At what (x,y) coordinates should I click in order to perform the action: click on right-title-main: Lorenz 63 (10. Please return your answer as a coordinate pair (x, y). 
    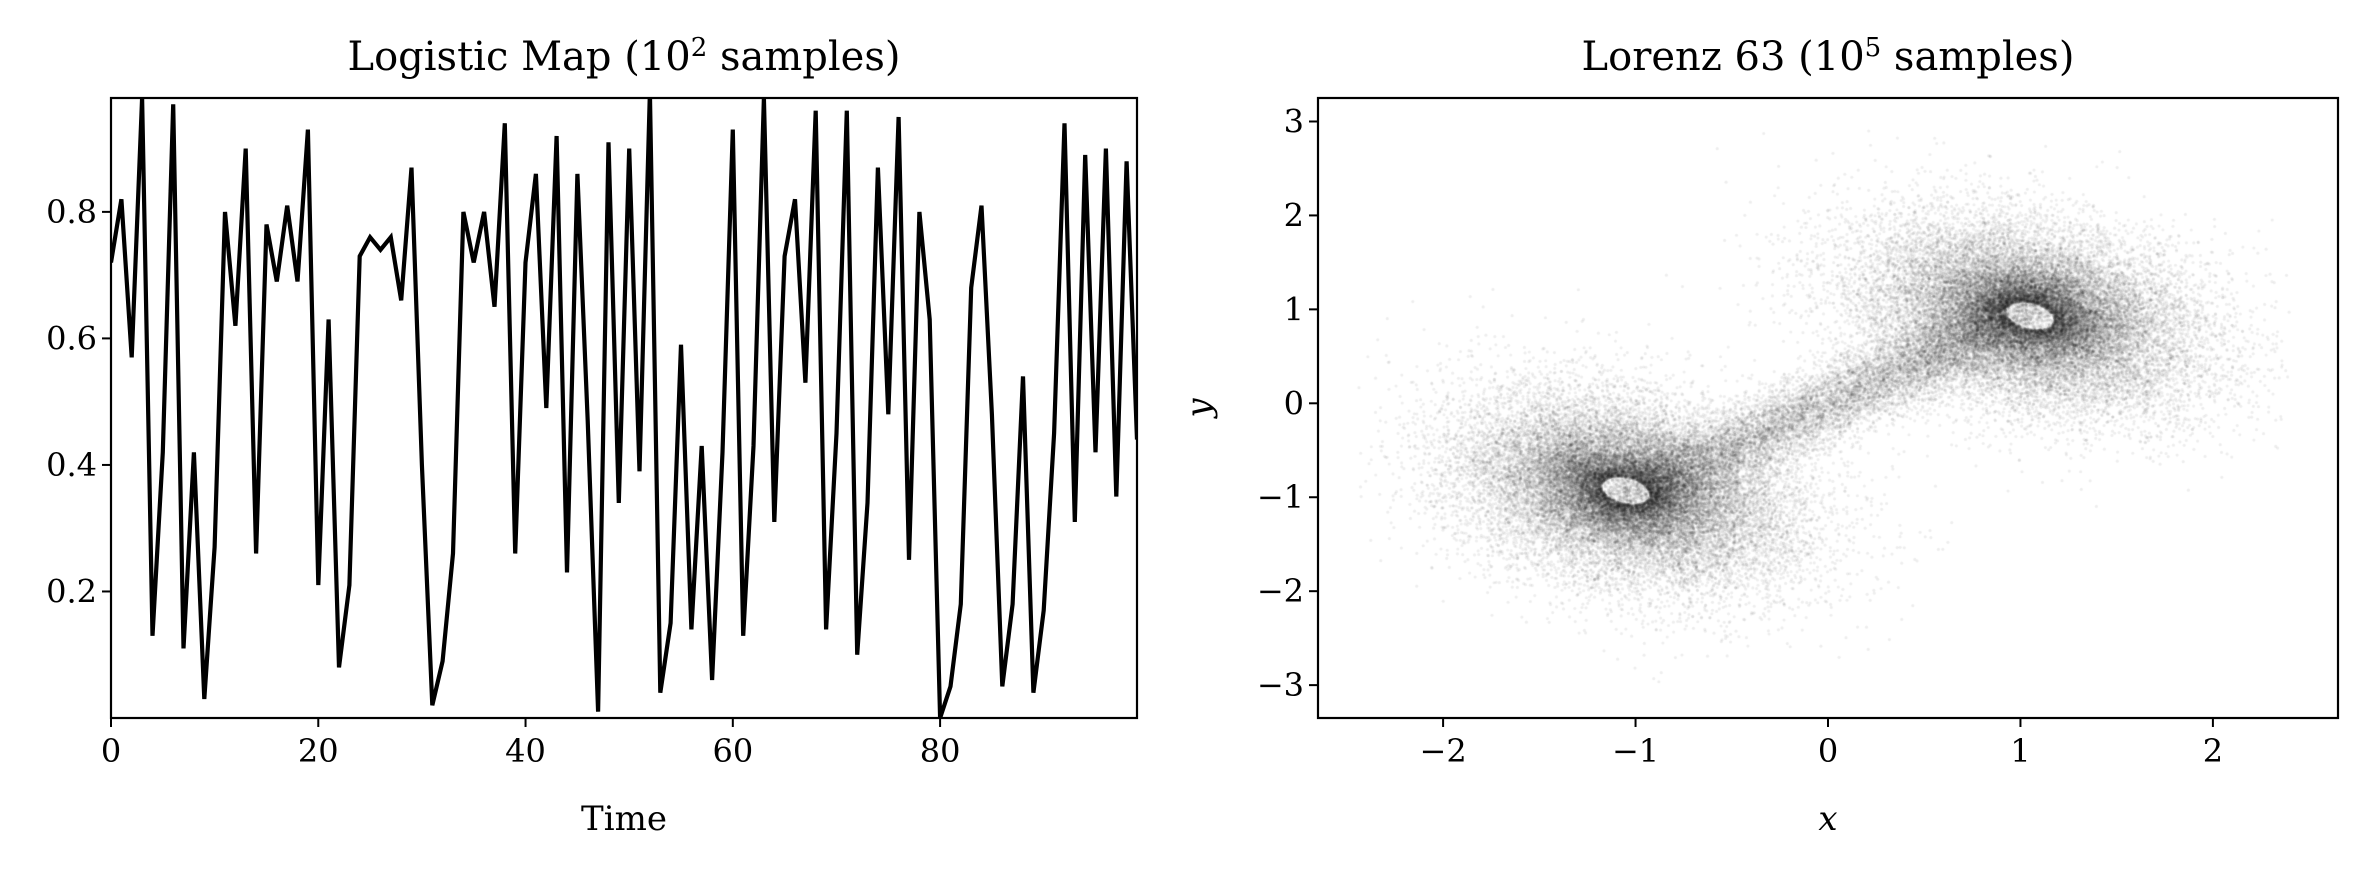
    Looking at the image, I should click on (1723, 57).